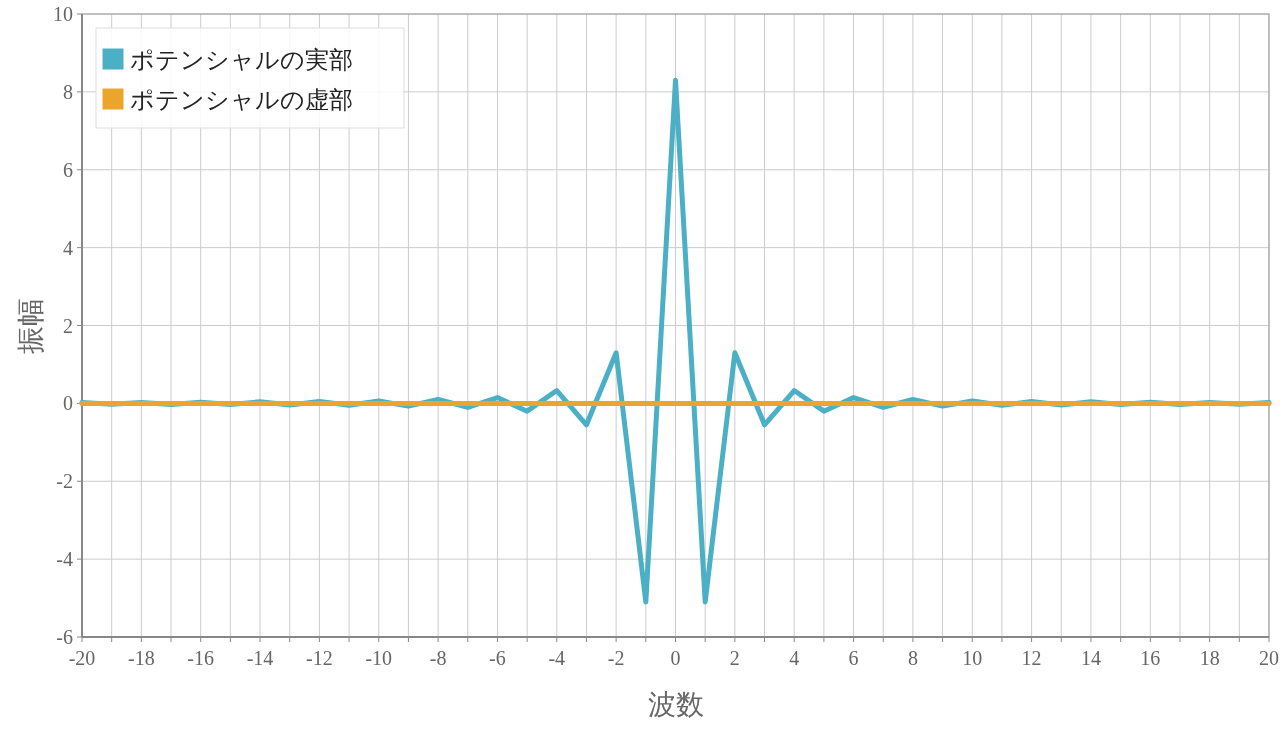 The width and height of the screenshot is (1283, 735). I want to click on x-tick-label: -10, so click(379, 658).